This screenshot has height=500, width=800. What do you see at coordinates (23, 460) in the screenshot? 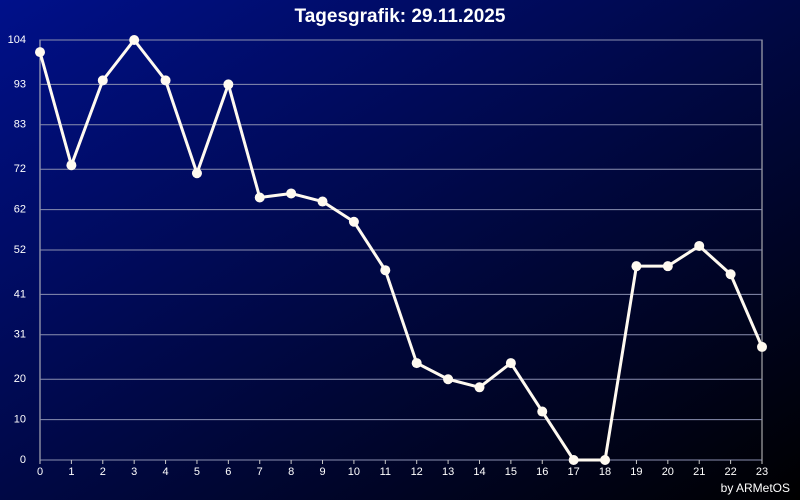
I see `y-tick-label: 0` at bounding box center [23, 460].